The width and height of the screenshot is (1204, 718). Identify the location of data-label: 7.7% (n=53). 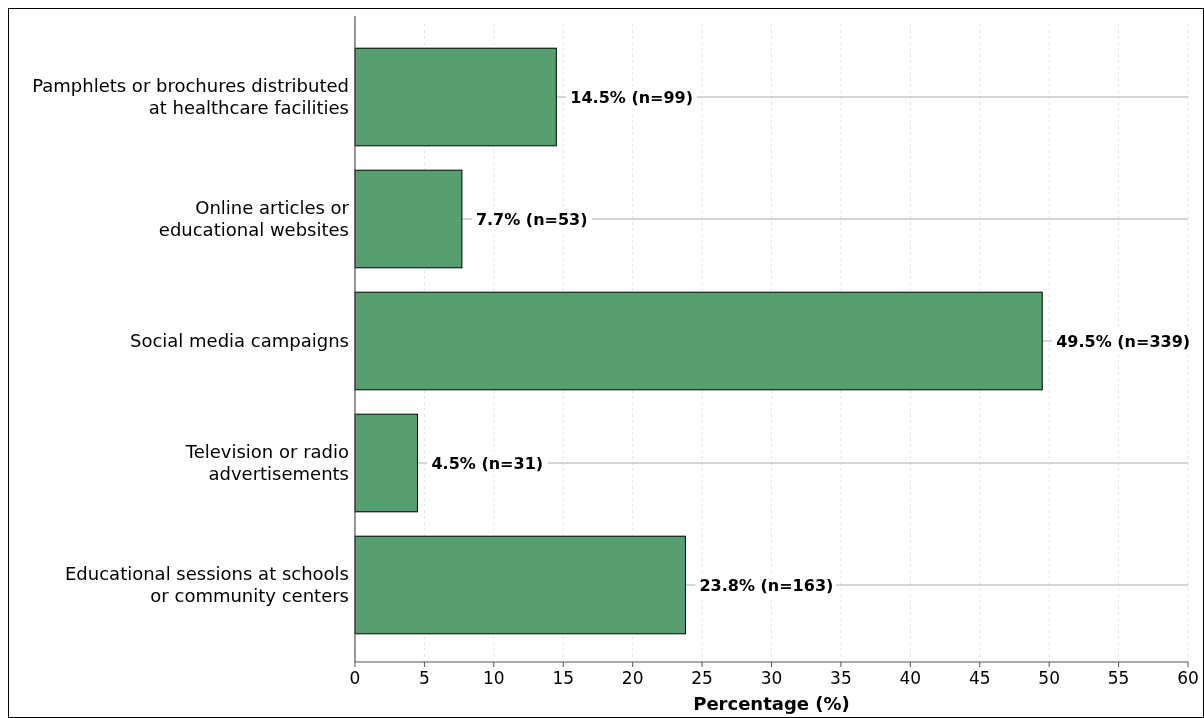
(531, 219).